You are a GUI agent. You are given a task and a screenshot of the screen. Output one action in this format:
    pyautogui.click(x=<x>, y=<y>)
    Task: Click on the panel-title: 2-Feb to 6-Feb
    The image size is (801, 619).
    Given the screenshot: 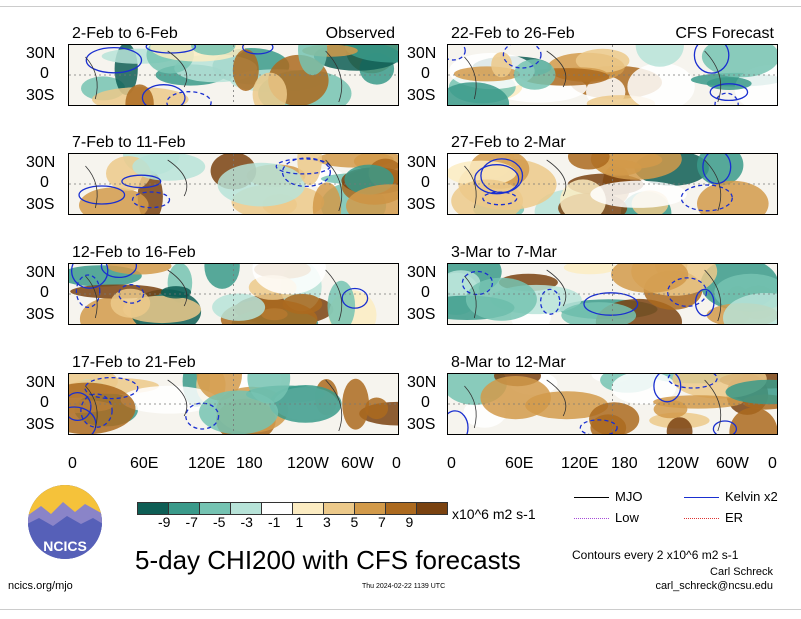 What is the action you would take?
    pyautogui.click(x=125, y=33)
    